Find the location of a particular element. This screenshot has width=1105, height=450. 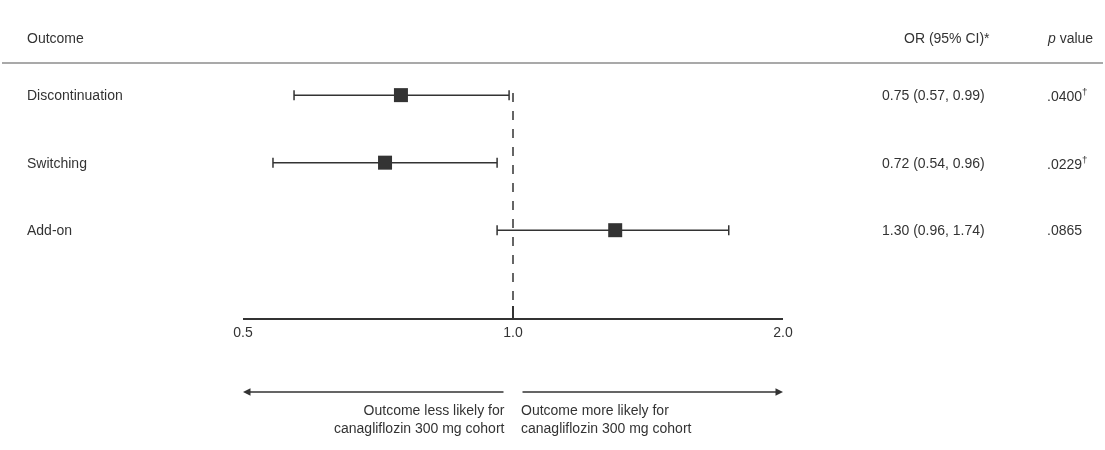

x-tick-label: 1.0 is located at coordinates (513, 331).